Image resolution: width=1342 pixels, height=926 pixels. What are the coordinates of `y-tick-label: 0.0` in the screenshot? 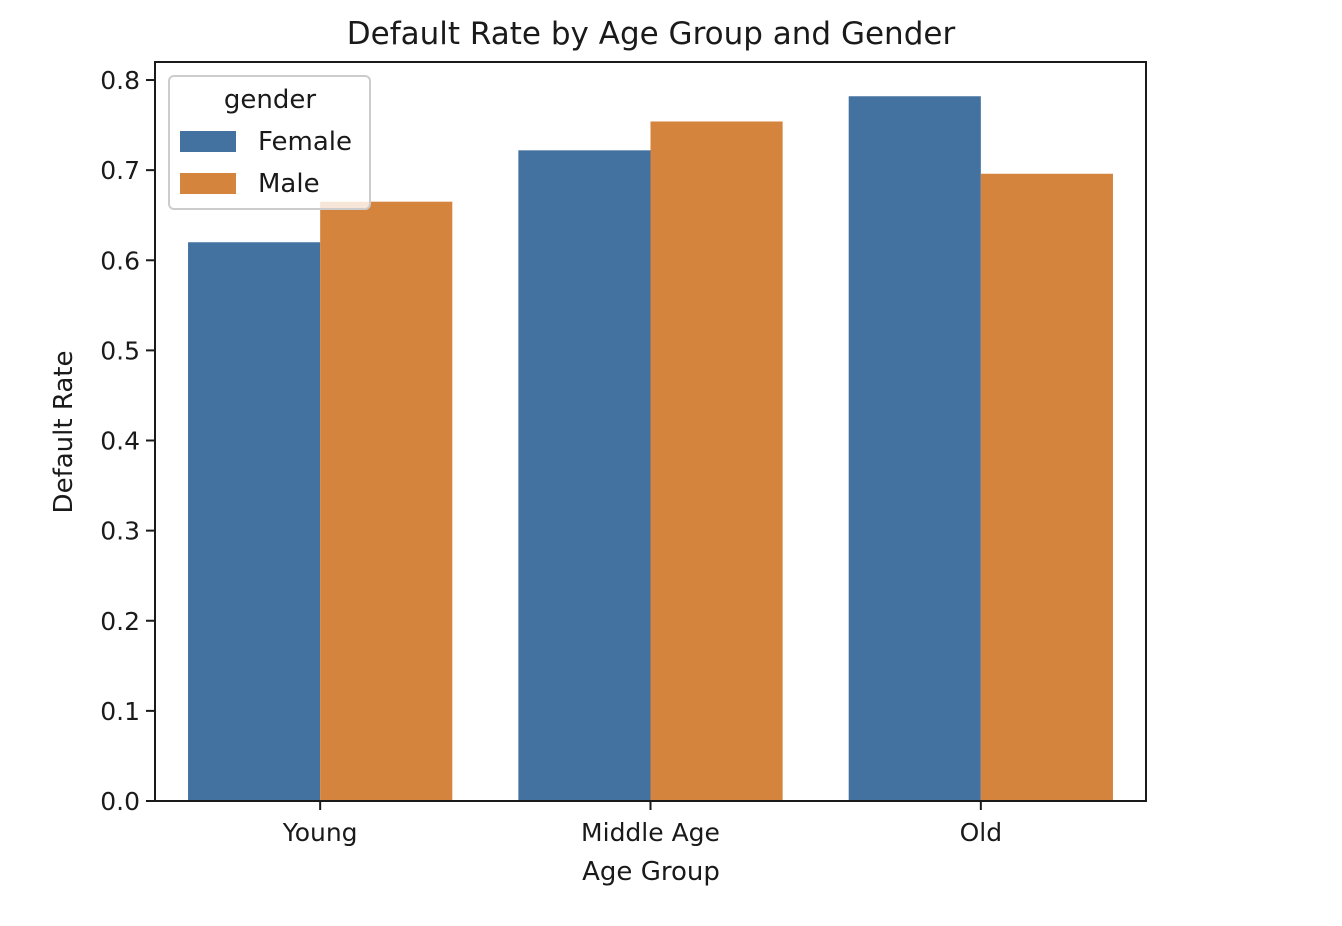 It's located at (120, 801).